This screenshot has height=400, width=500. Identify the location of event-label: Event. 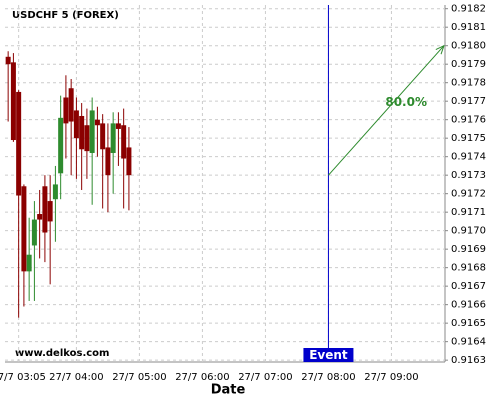
(328, 355).